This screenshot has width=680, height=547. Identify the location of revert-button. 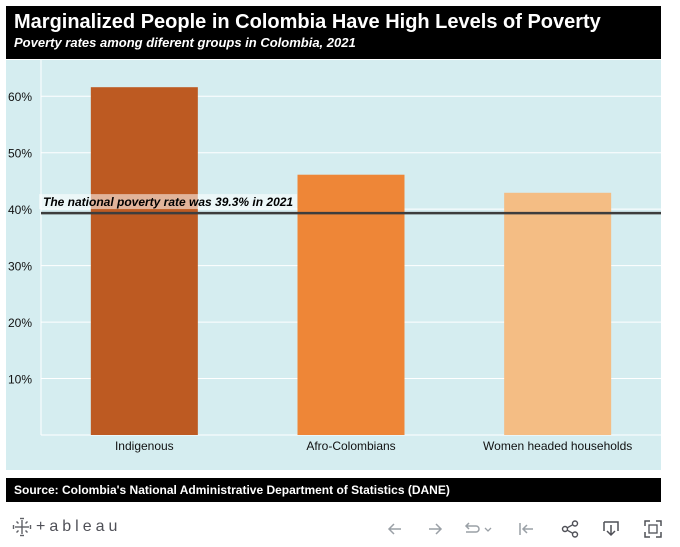
(478, 529).